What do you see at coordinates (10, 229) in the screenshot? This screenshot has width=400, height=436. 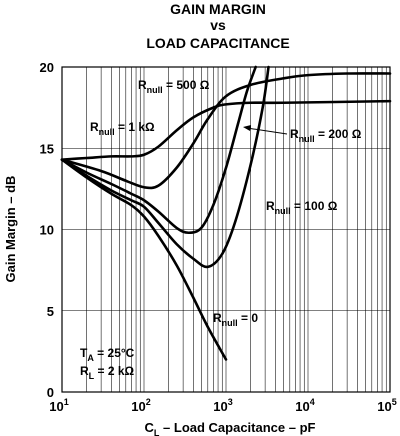 I see `y-axis-label: Gain Margin – dB` at bounding box center [10, 229].